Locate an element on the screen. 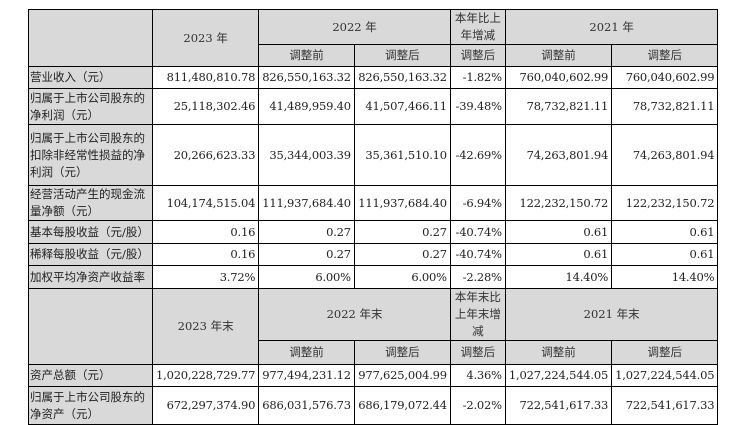  table-row: 基本每股收益（元/股） 0.16 0.27 0.27 -40.74% 0.61 0.61 is located at coordinates (373, 232).